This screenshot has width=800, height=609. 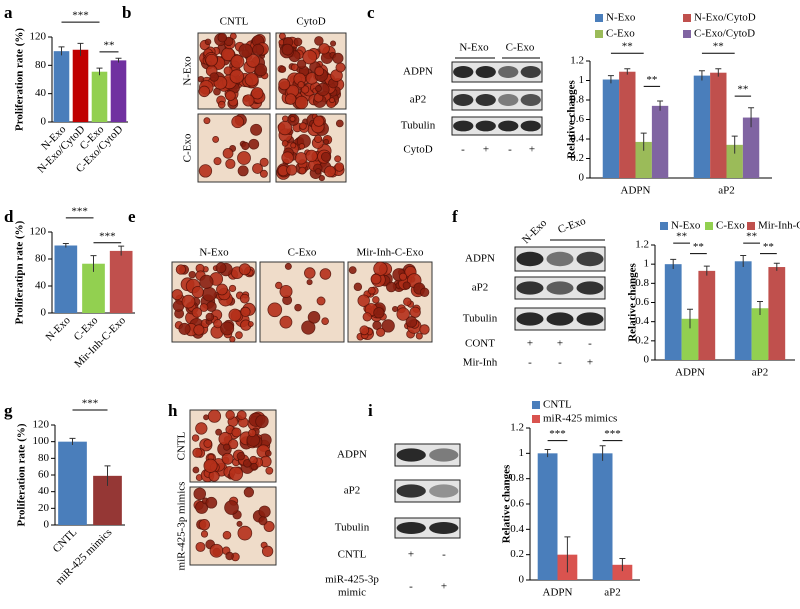 I want to click on y-tick-label: 1.2, so click(x=517, y=428).